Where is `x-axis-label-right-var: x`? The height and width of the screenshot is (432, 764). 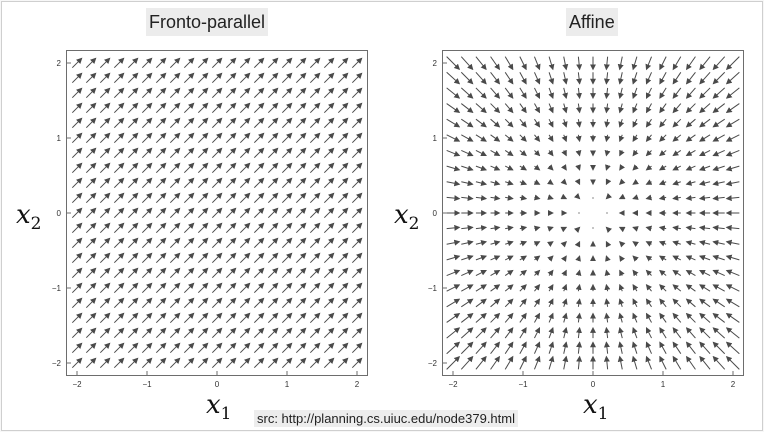 x-axis-label-right-var: x is located at coordinates (590, 405).